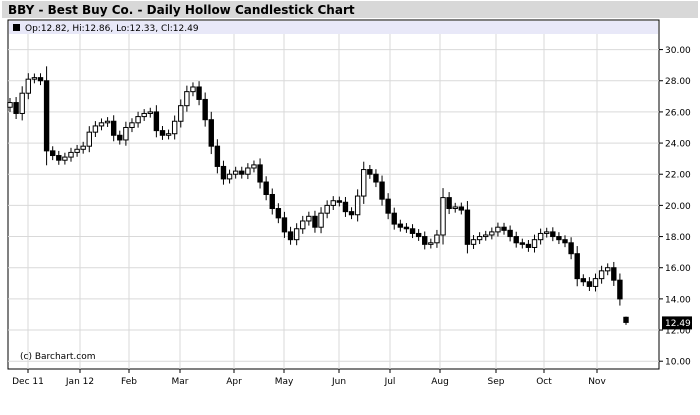 The width and height of the screenshot is (700, 415). What do you see at coordinates (678, 332) in the screenshot?
I see `y-tick-label: 12.00` at bounding box center [678, 332].